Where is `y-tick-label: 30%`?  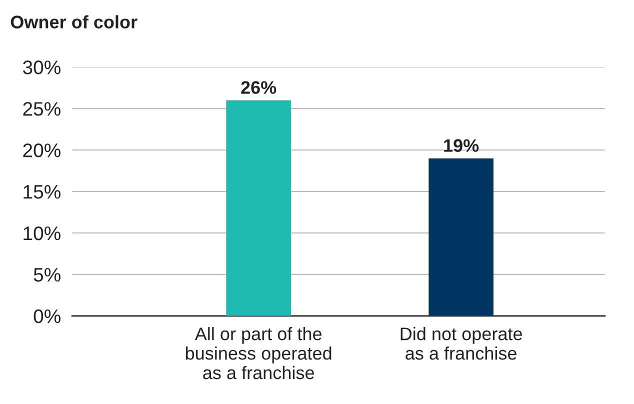
y-tick-label: 30% is located at coordinates (41, 67).